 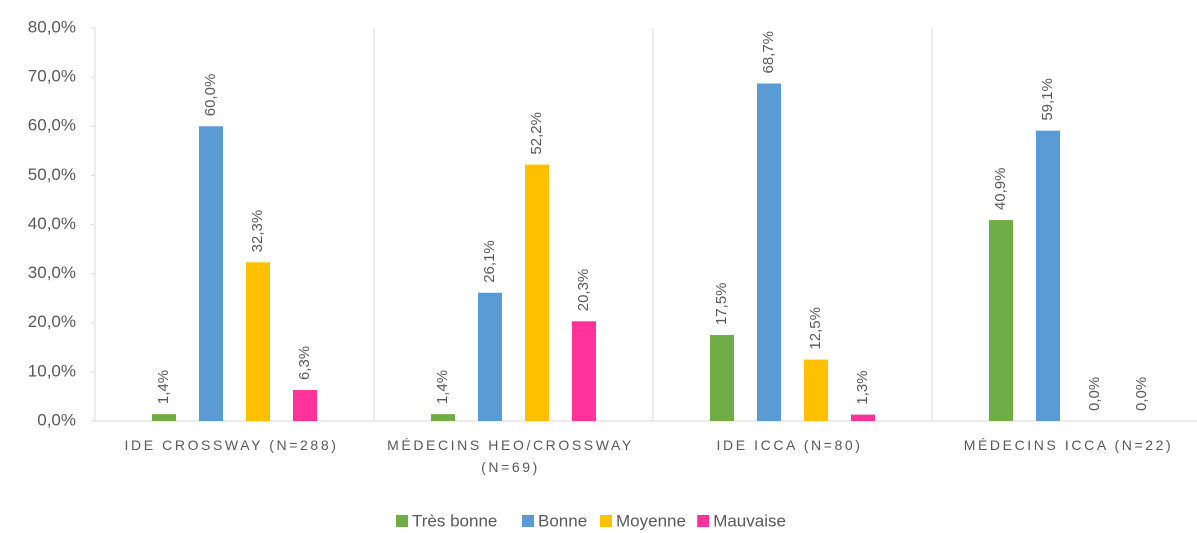 I want to click on y-tick-label: 50,0%, so click(x=52, y=174).